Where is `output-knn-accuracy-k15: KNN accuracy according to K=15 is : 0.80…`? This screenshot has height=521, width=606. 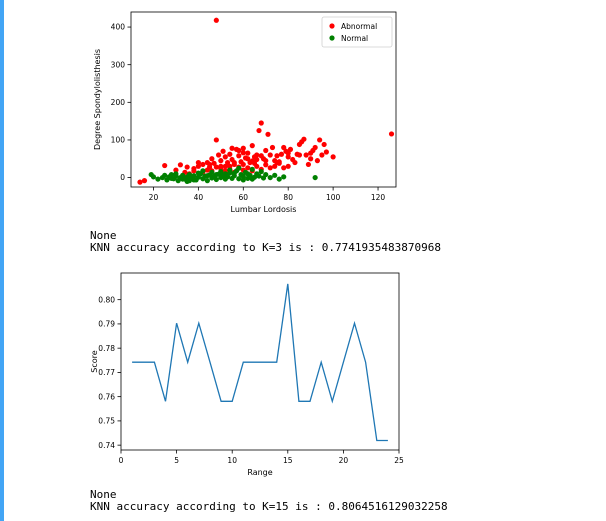
output-knn-accuracy-k15: KNN accuracy according to K=15 is : 0.80… is located at coordinates (269, 506).